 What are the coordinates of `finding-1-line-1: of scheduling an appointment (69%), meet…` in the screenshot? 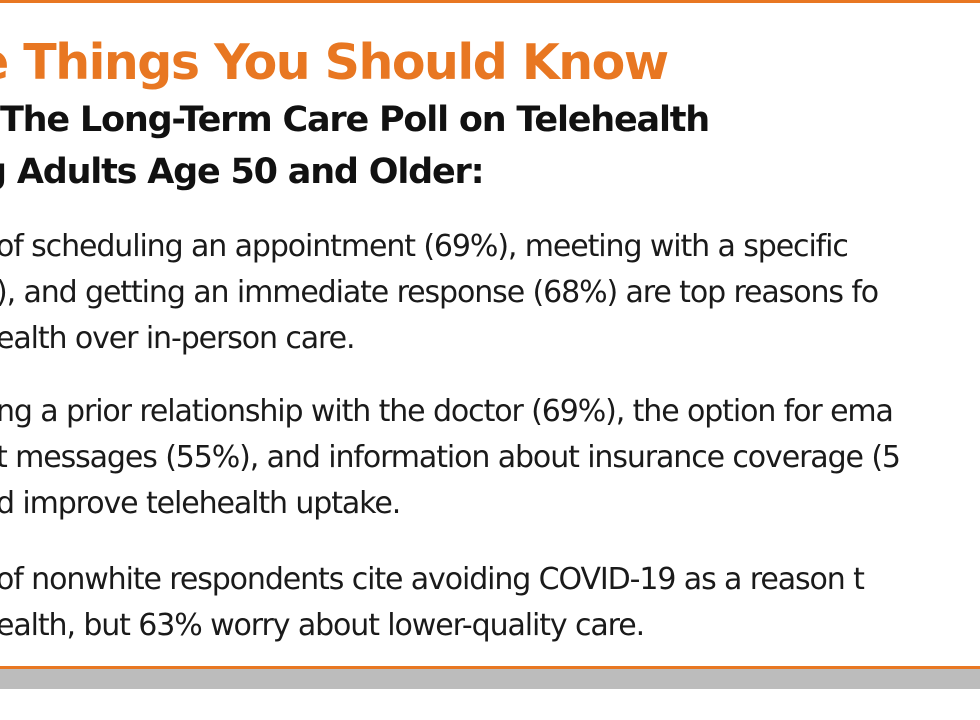 It's located at (424, 246).